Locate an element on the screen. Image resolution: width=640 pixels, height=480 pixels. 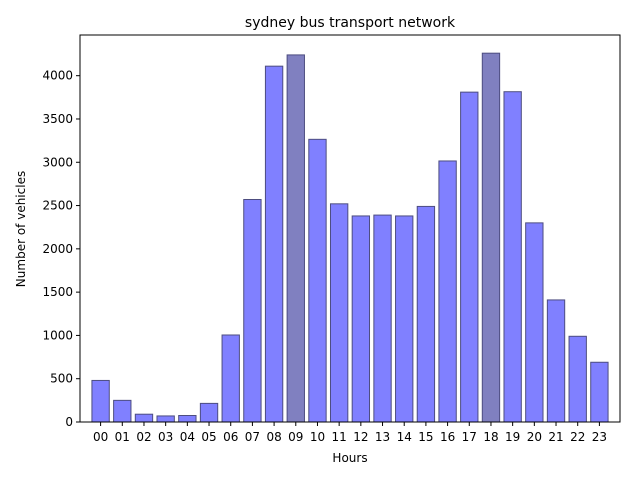
x-tick-label-22: 22 is located at coordinates (577, 437).